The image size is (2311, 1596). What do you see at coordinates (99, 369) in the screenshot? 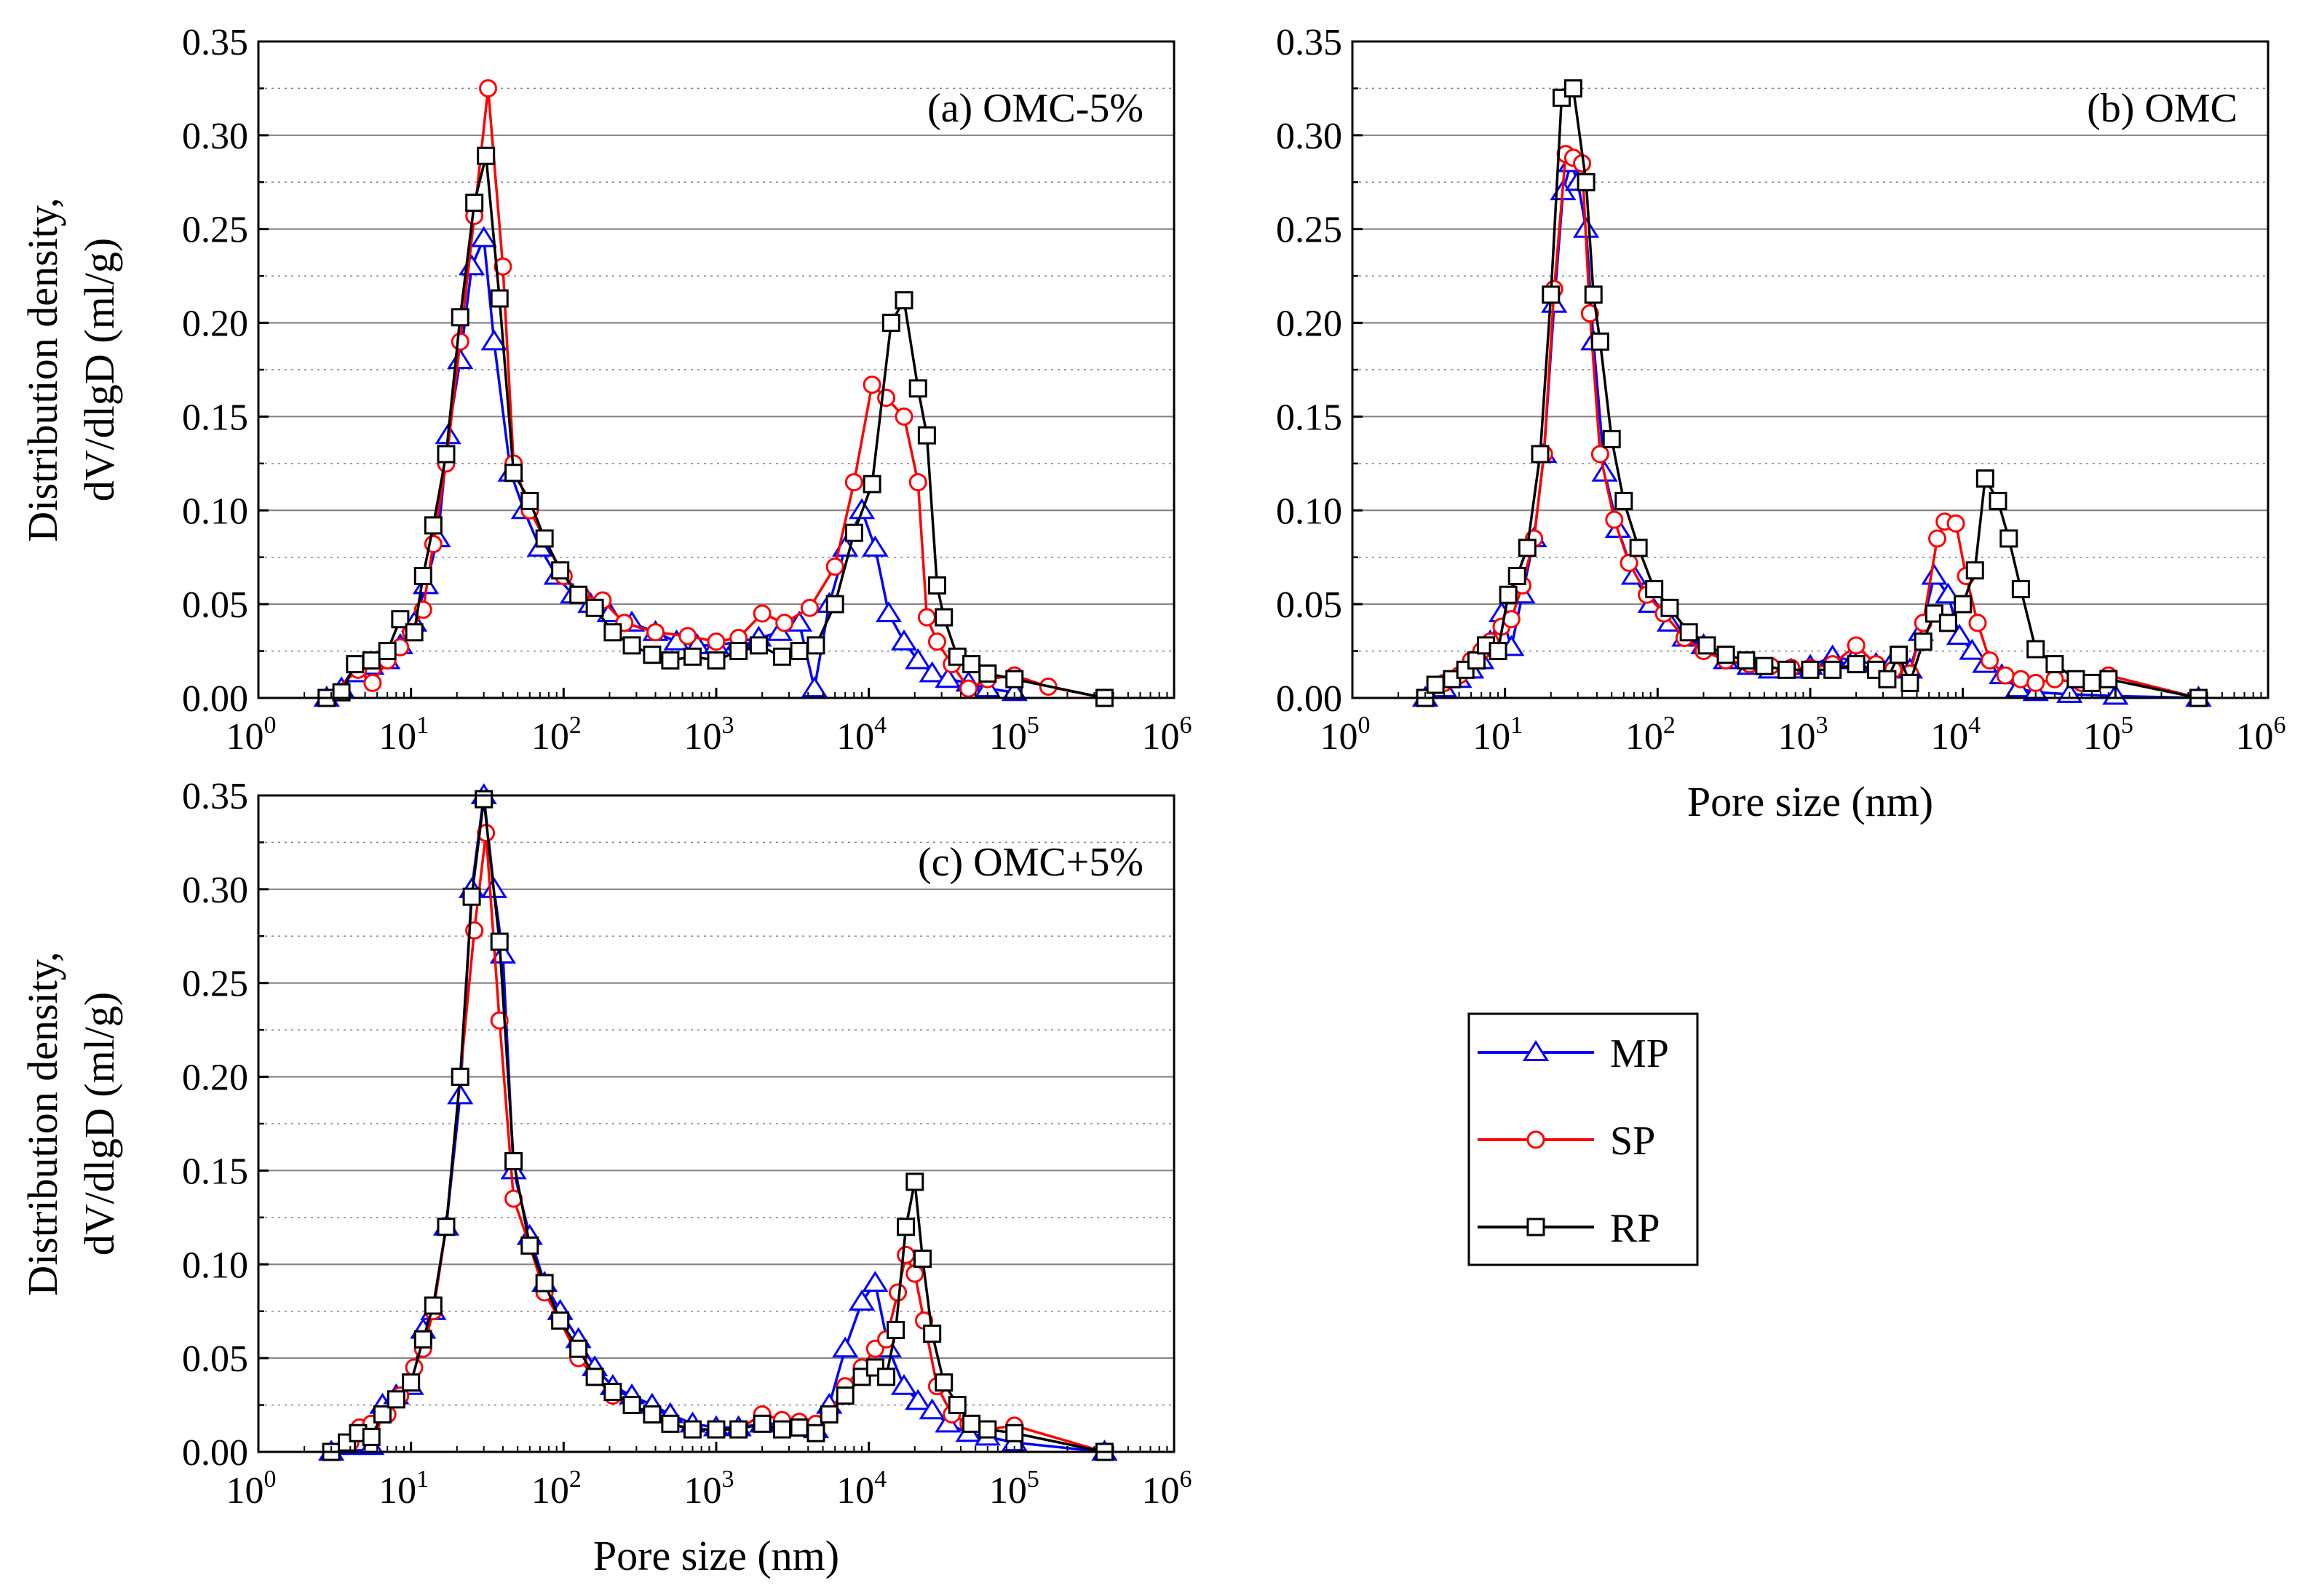
I see `y-axis-title-line2: dV/dlgD (ml/g)` at bounding box center [99, 369].